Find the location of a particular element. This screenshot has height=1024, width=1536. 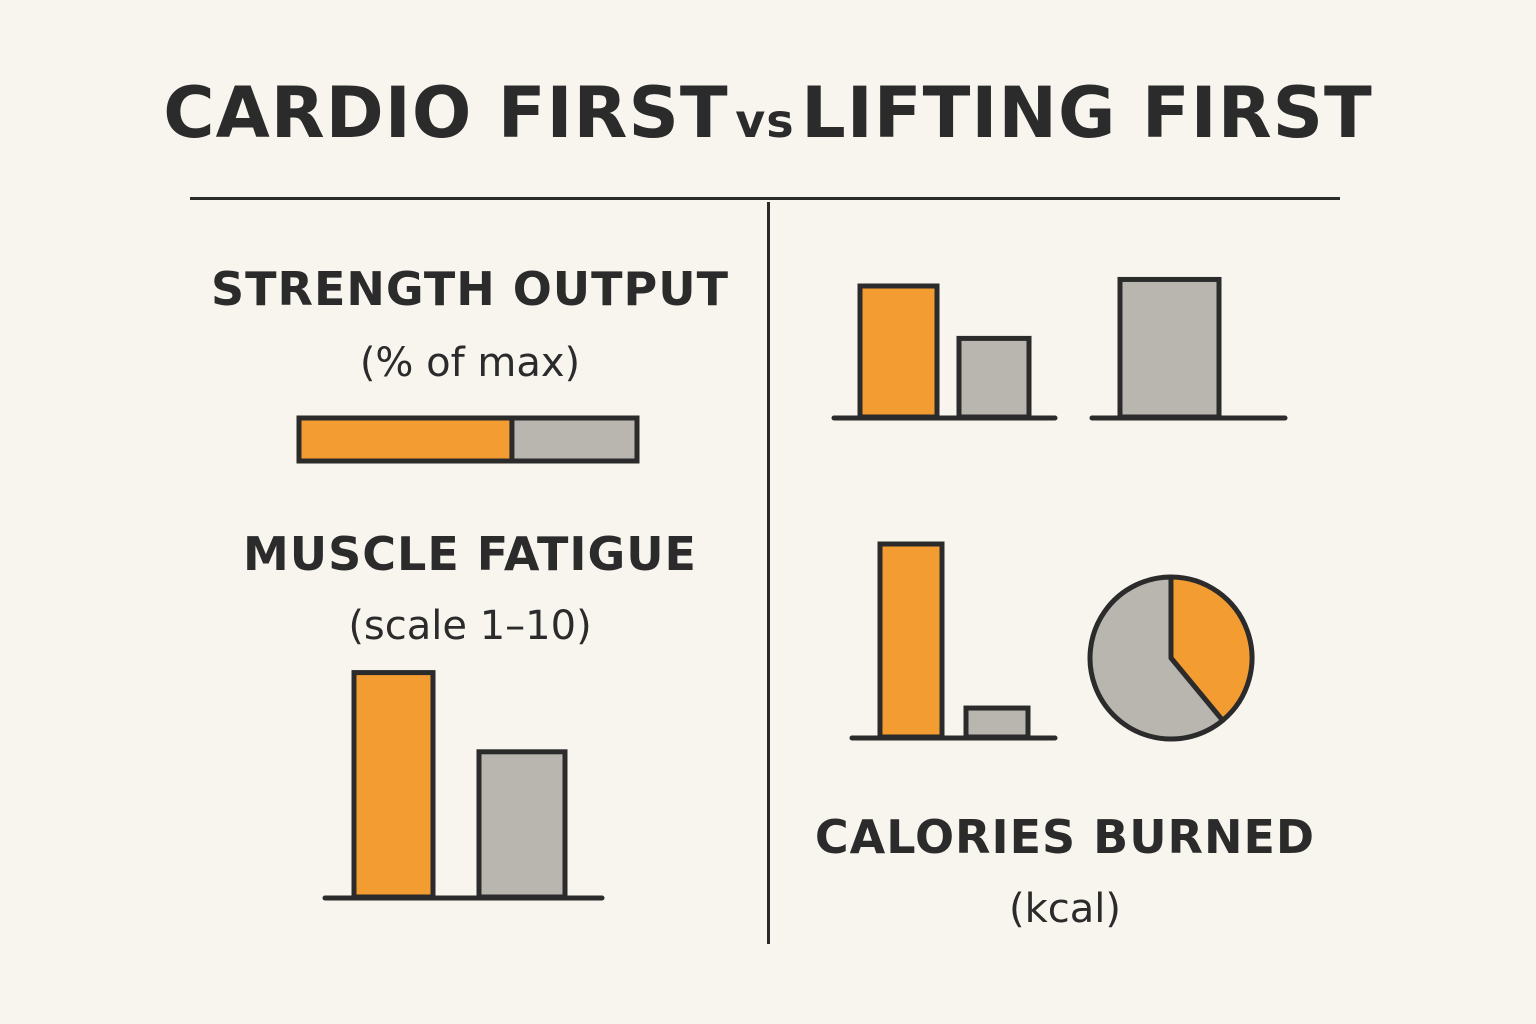

strength-output-title: STRENGTH OUTPUT is located at coordinates (470, 289).